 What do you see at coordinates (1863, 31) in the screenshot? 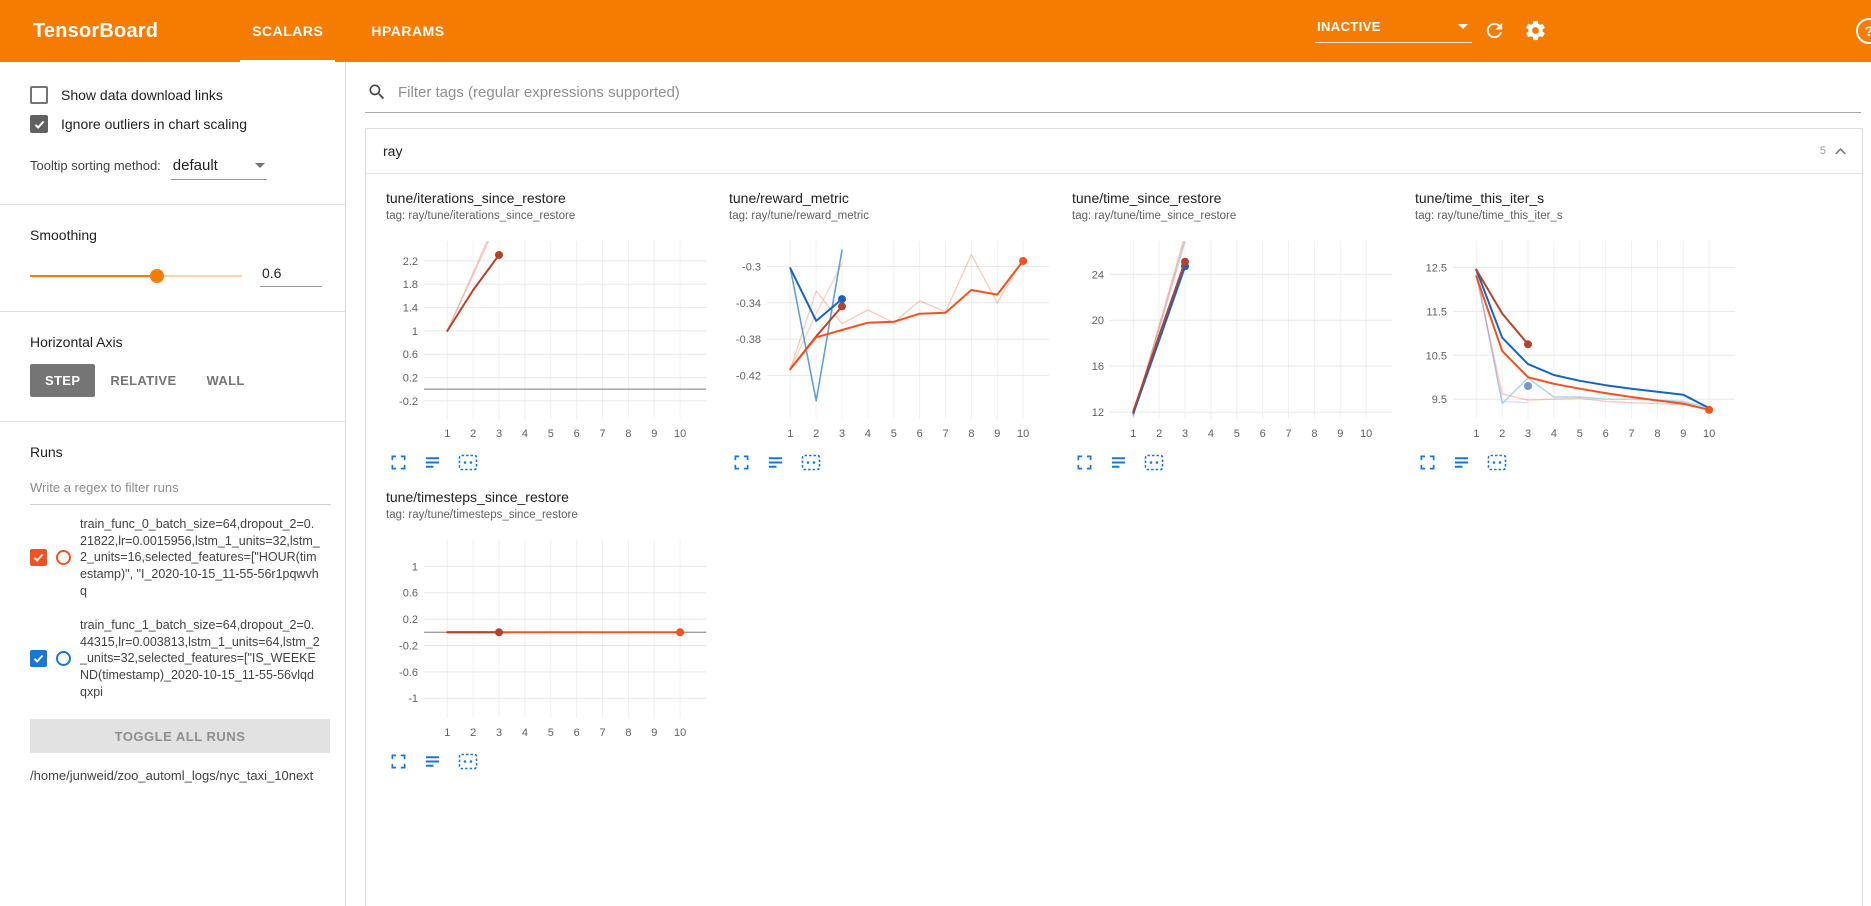
I see `help-button: ?` at bounding box center [1863, 31].